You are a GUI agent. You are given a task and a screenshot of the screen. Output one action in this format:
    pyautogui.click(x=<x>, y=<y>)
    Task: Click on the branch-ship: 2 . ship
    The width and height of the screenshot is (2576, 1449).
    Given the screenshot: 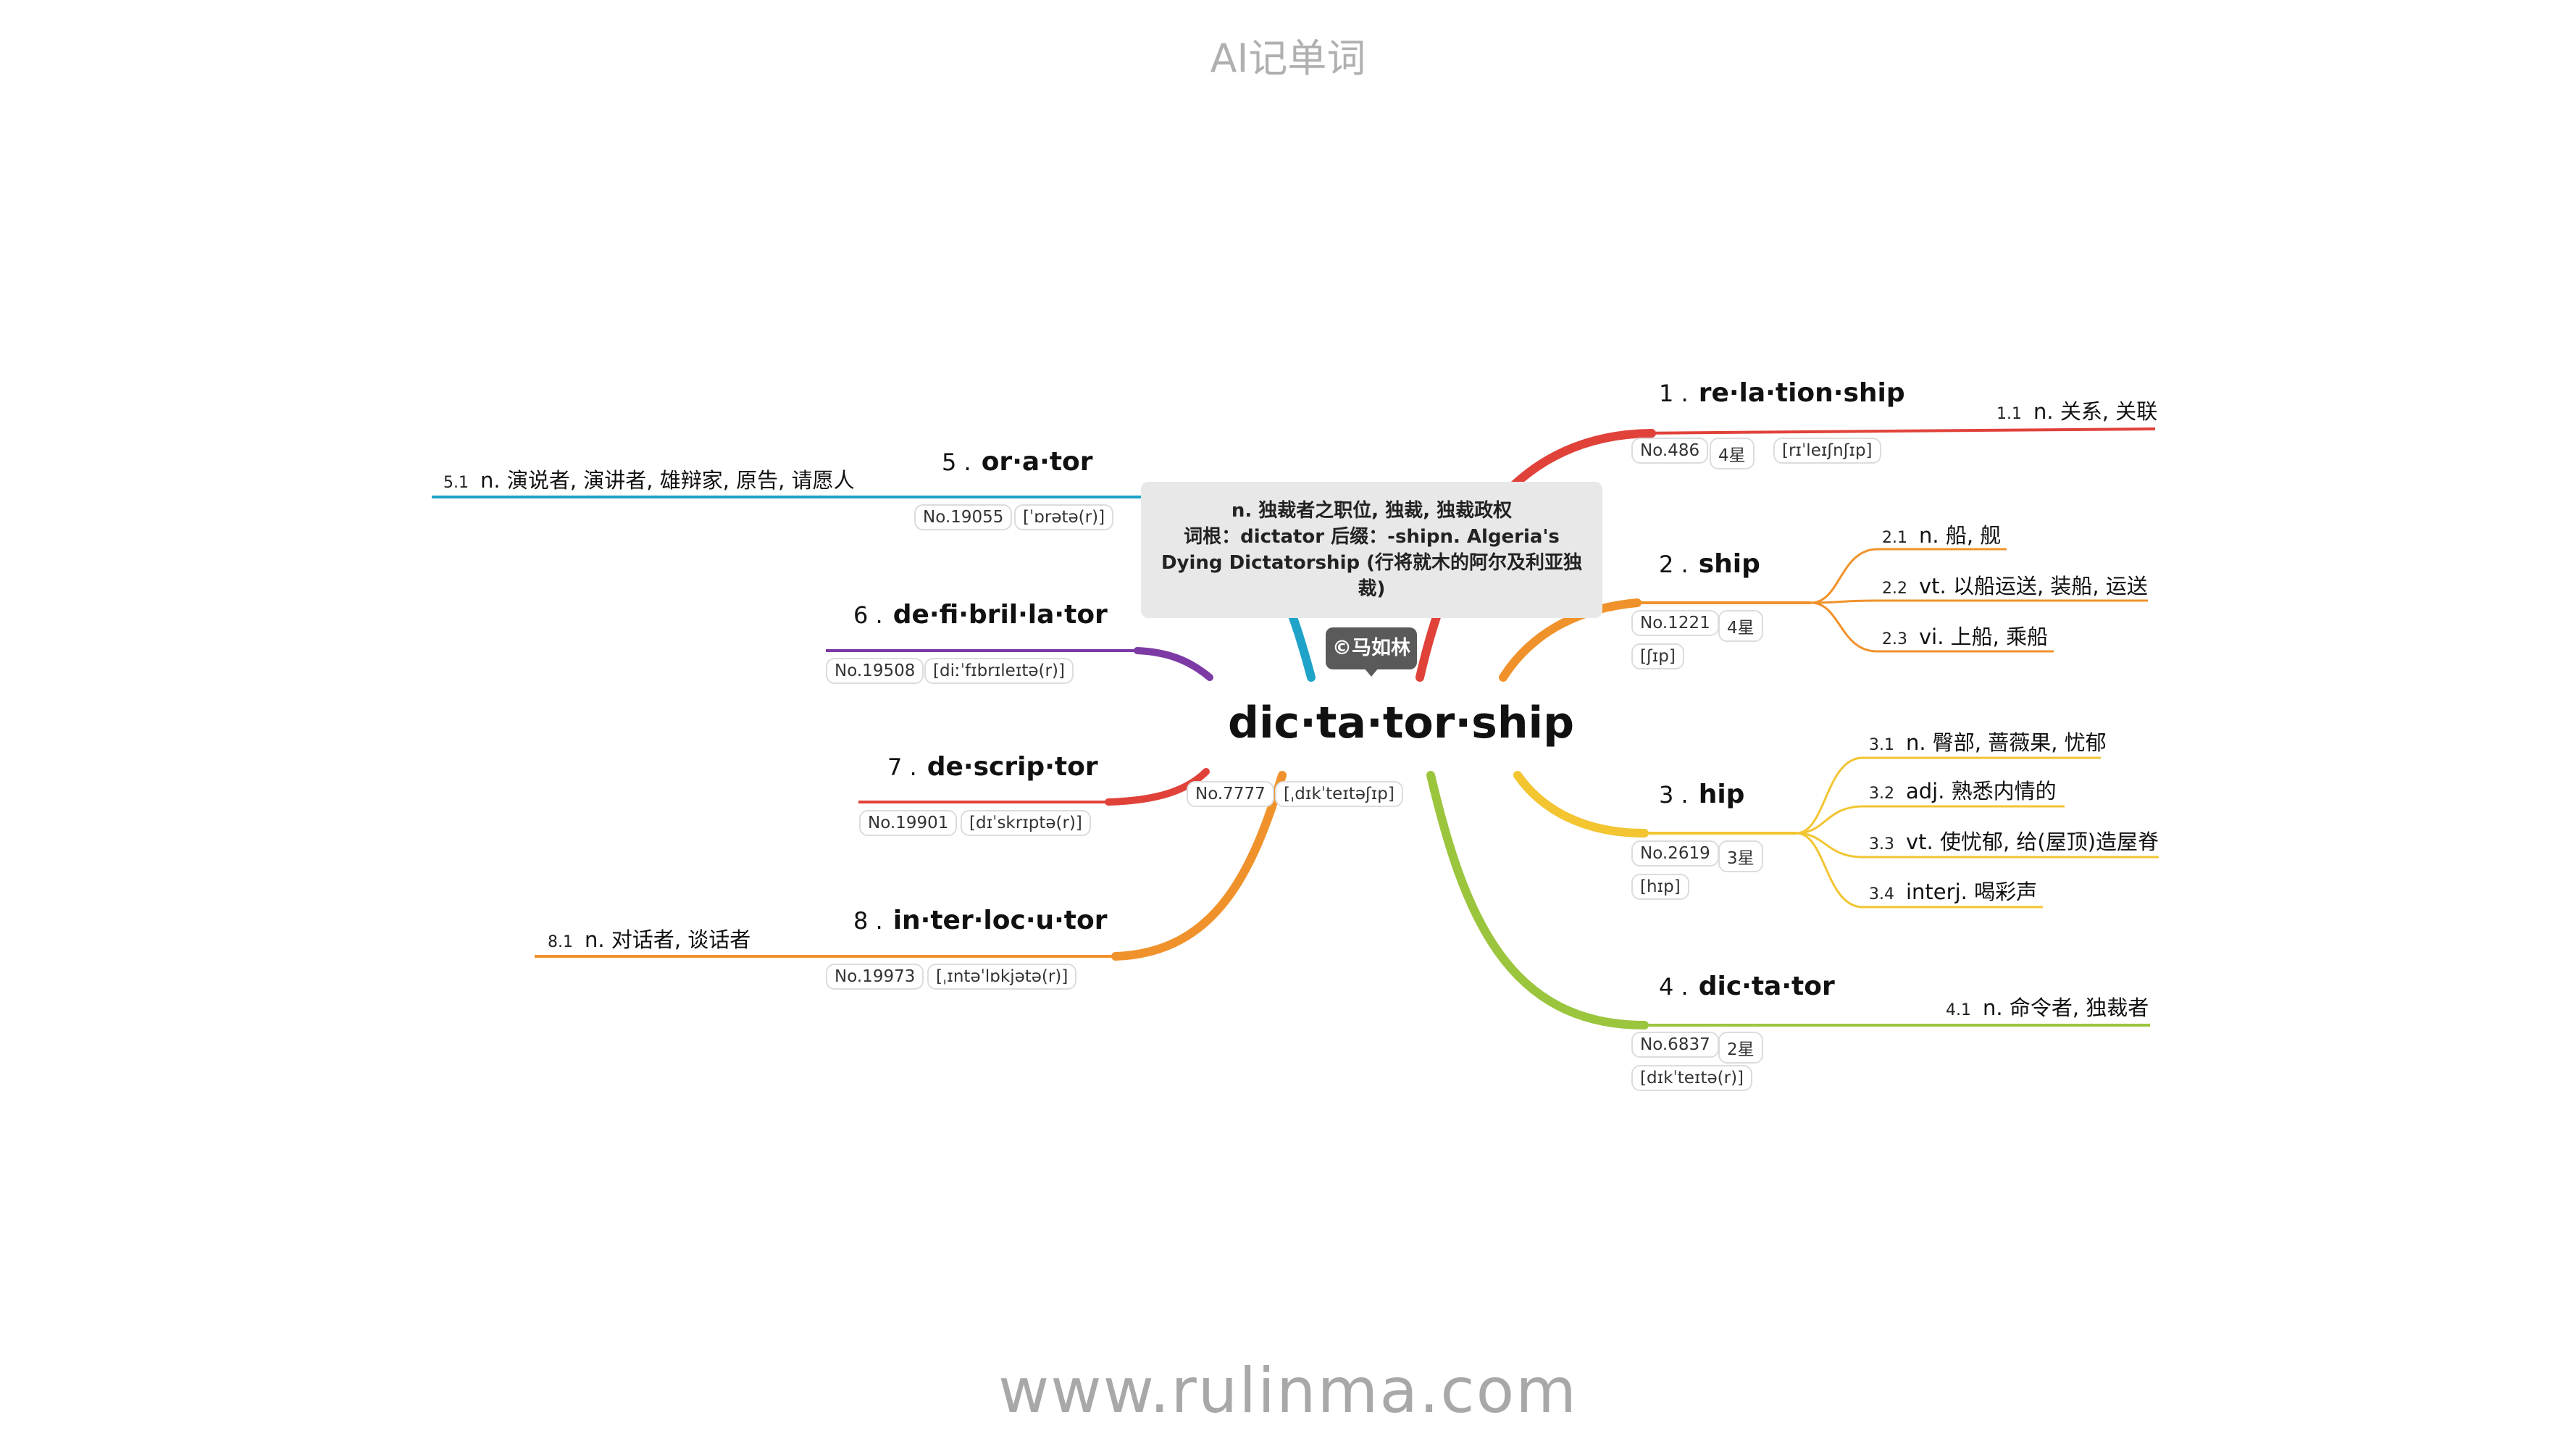 What is the action you would take?
    pyautogui.click(x=1709, y=564)
    